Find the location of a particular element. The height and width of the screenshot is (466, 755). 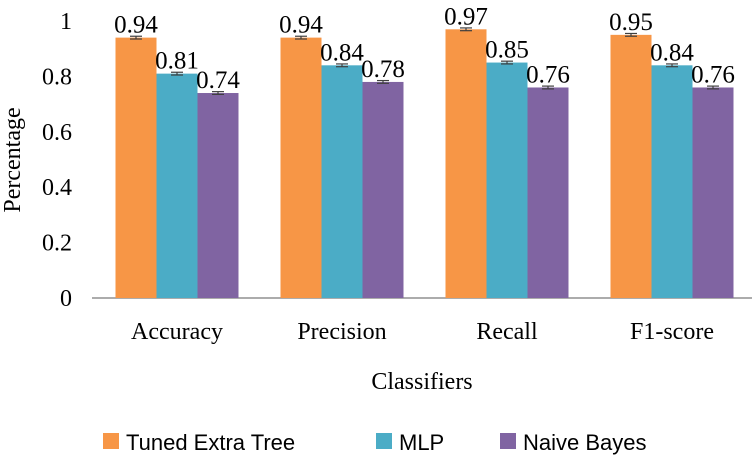

legend-label: Naive Bayes is located at coordinates (585, 442).